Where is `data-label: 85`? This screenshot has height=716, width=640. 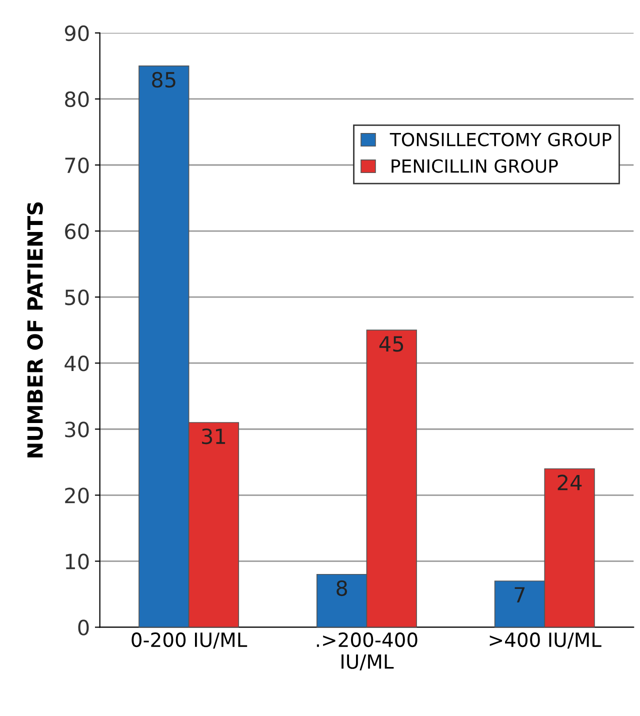
data-label: 85 is located at coordinates (164, 80).